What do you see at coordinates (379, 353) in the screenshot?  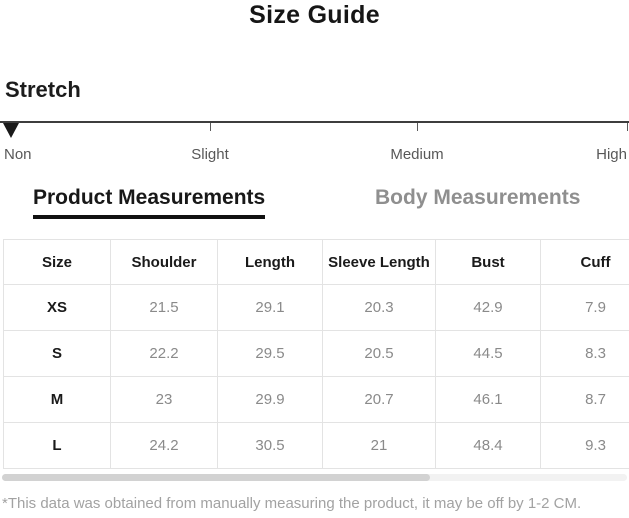 I see `sleeve-length-value: 20.5` at bounding box center [379, 353].